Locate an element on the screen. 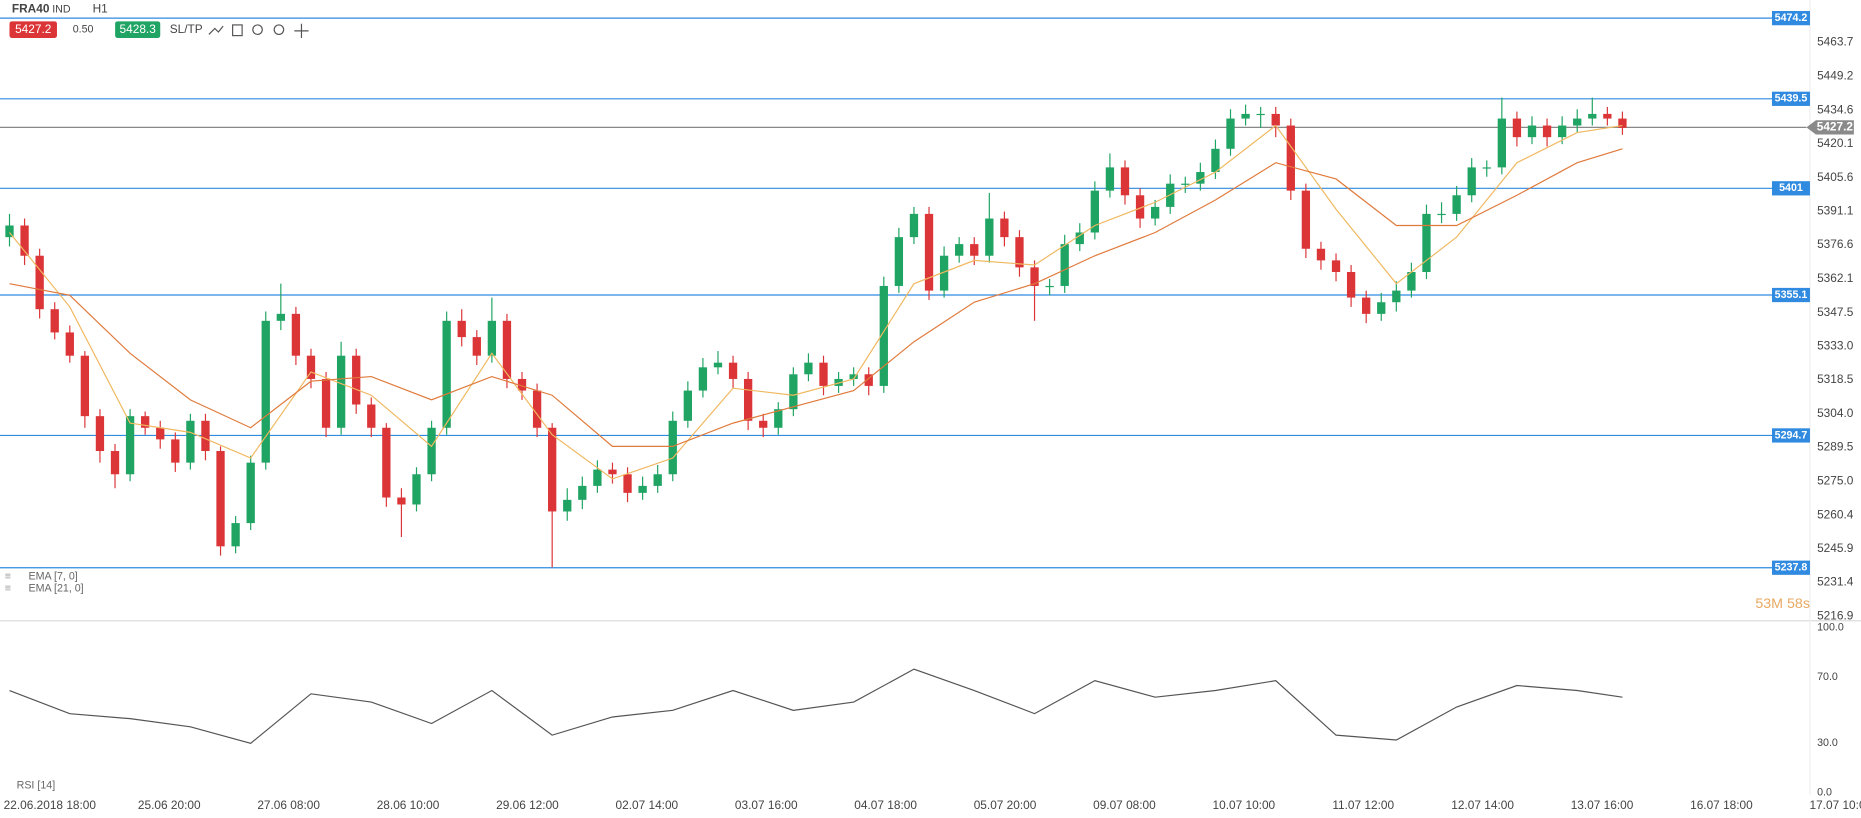 The height and width of the screenshot is (818, 1861). y-tick-label: 5289.5 is located at coordinates (1835, 447).